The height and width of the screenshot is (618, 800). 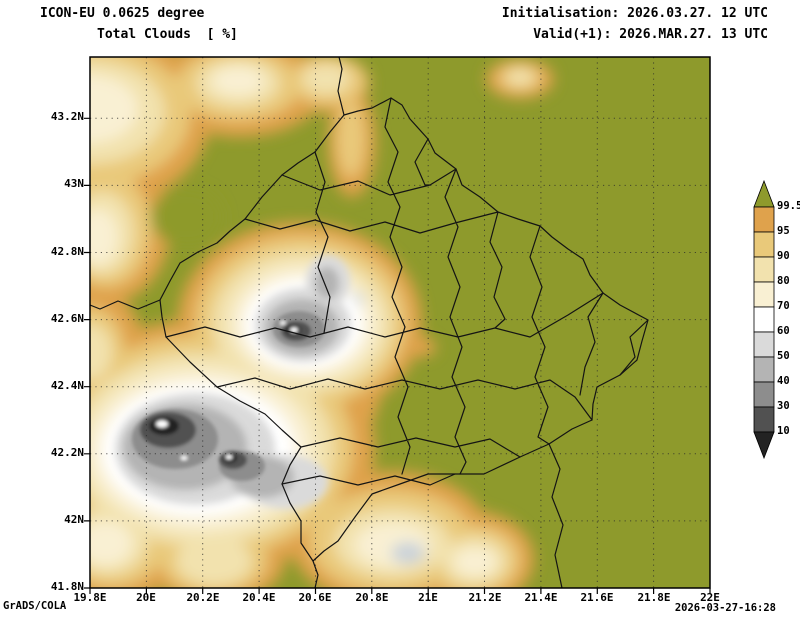 I want to click on y-tick-label: 42.2N, so click(x=67, y=452).